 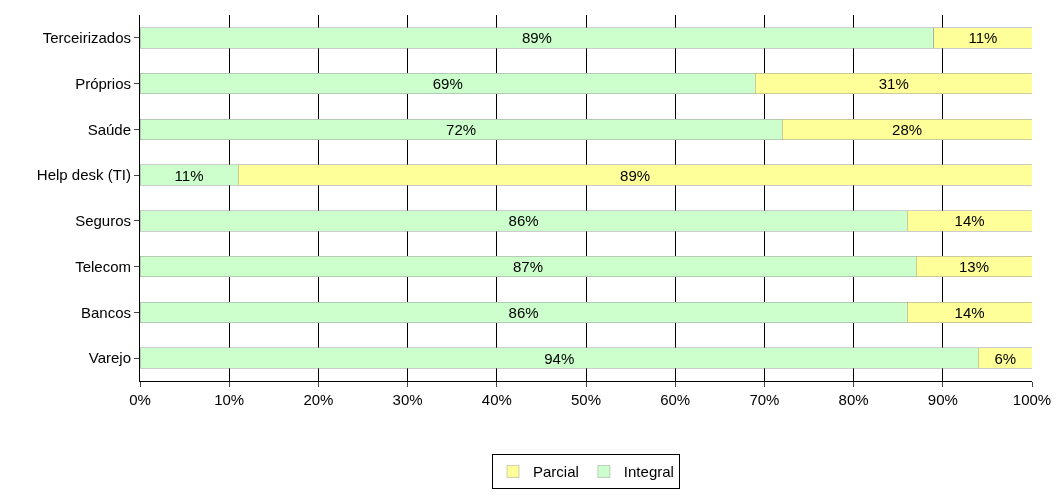 What do you see at coordinates (447, 84) in the screenshot?
I see `data-label: 69%` at bounding box center [447, 84].